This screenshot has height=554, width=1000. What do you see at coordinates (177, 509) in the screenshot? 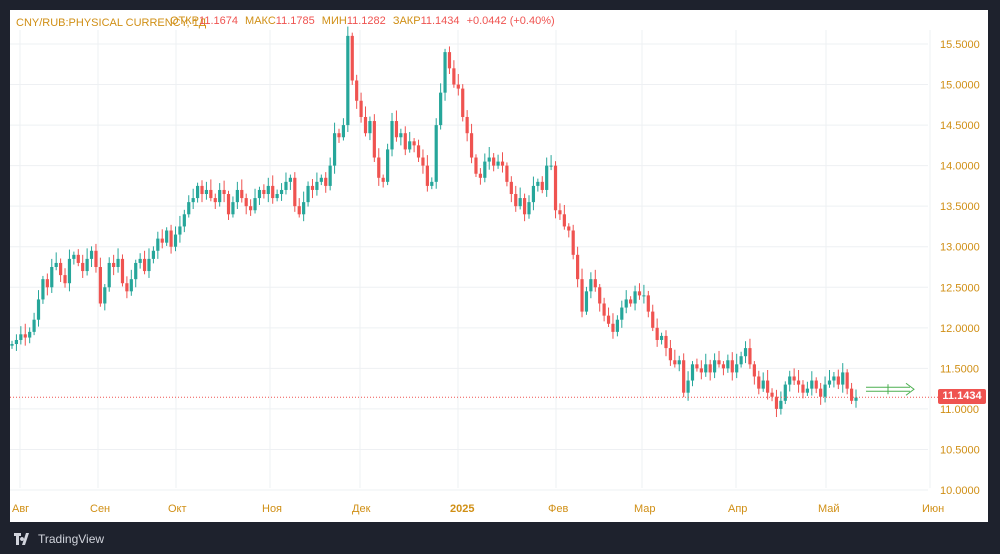
I see `x-tick-label: Окт` at bounding box center [177, 509].